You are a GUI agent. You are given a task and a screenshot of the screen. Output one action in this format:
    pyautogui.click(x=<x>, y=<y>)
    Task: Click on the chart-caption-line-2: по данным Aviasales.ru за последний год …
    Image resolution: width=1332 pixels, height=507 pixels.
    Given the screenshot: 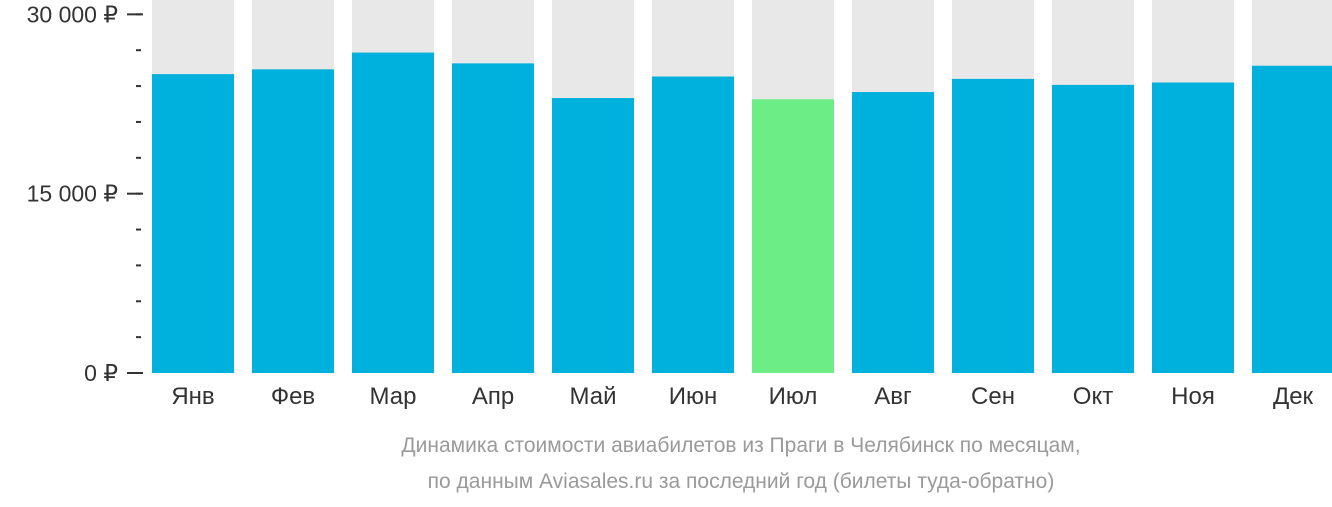 What is the action you would take?
    pyautogui.click(x=741, y=481)
    